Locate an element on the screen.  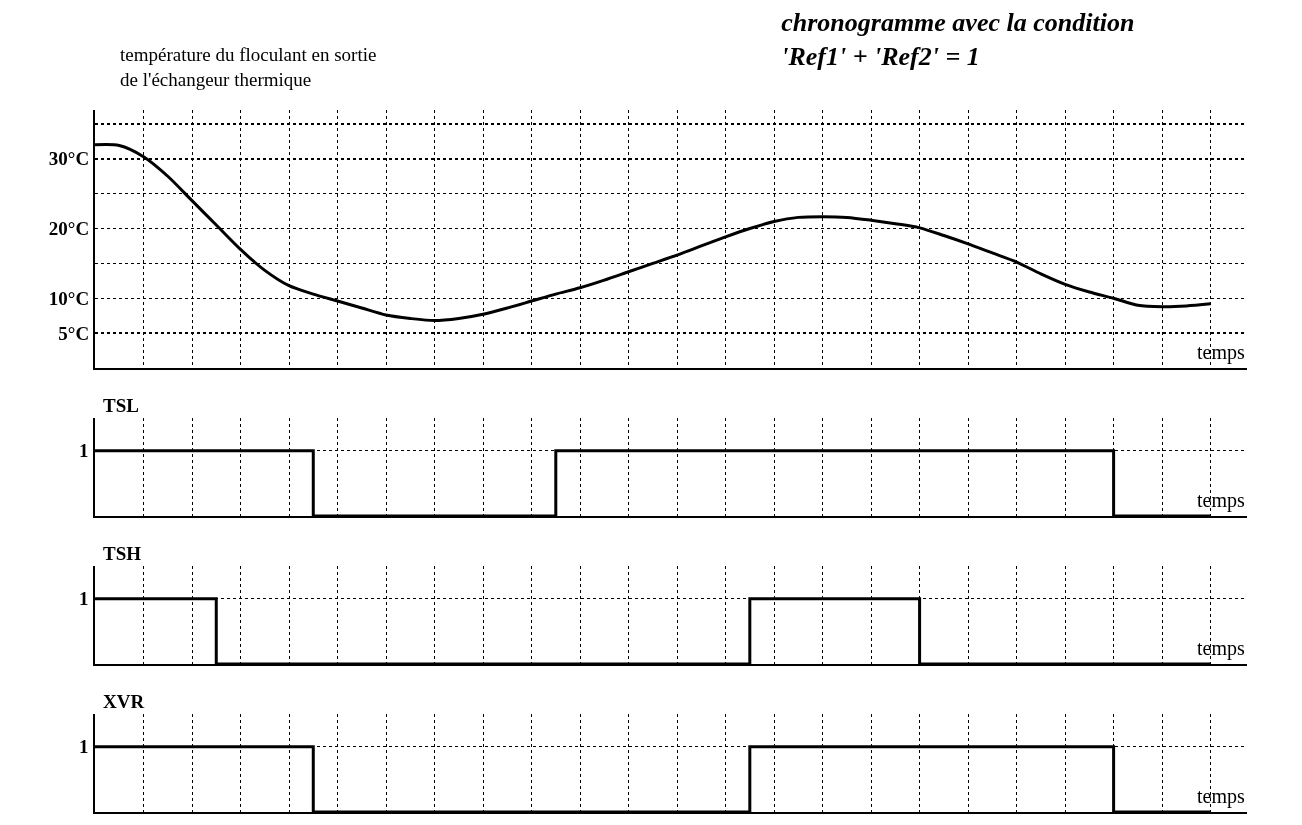
y-axis-title: TSL is located at coordinates (121, 405).